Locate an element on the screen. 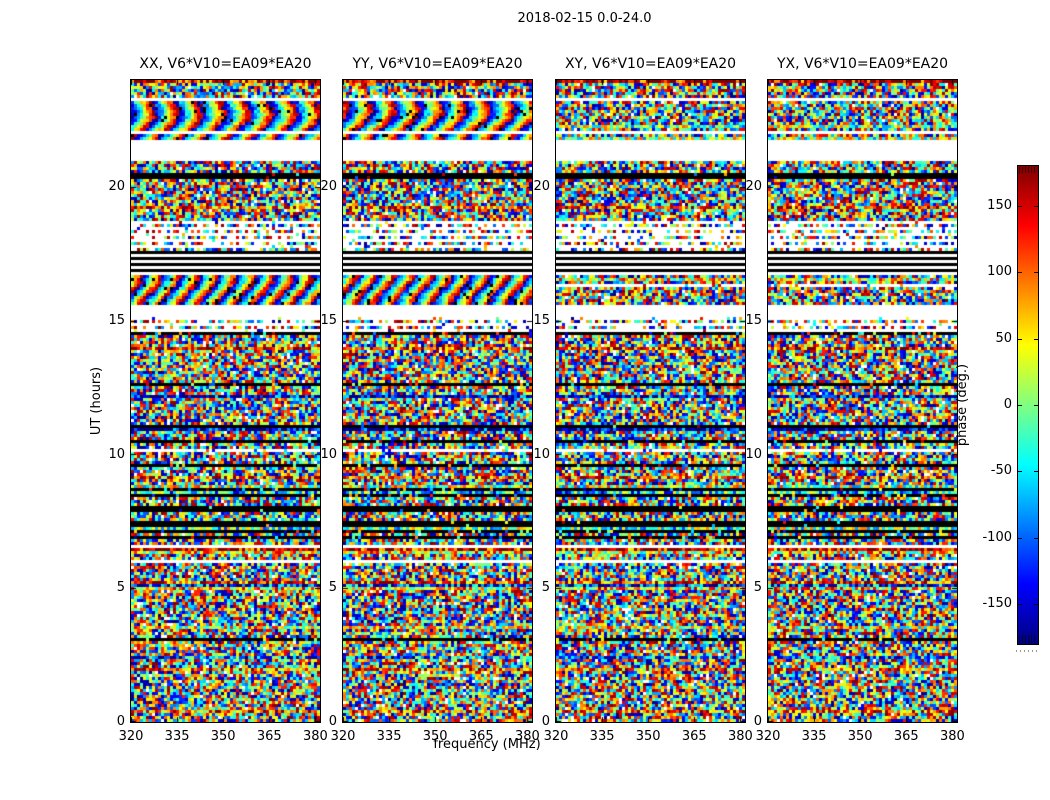  colorbar-under-dots is located at coordinates (1028, 651).